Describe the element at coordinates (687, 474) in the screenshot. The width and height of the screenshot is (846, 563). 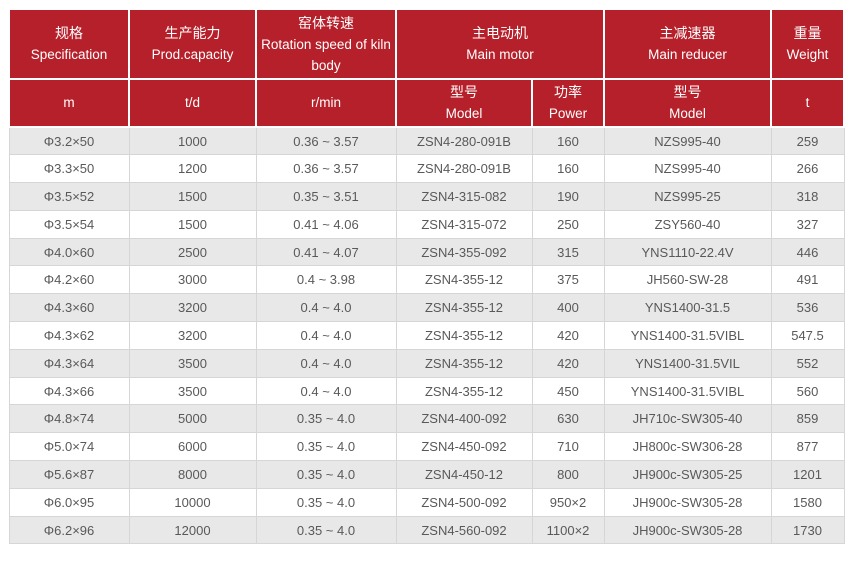
I see `table-cell: JH900c-SW305-25` at that location.